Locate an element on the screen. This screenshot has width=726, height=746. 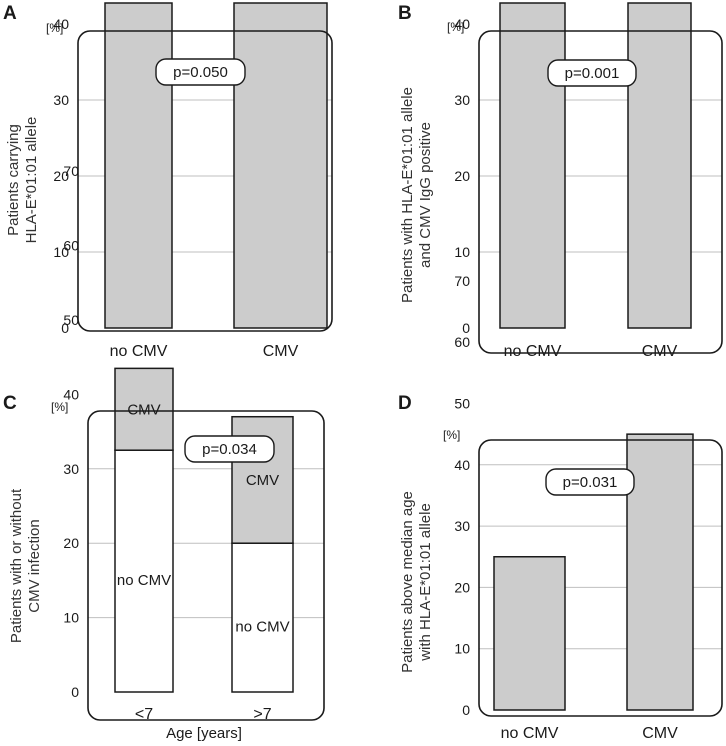
panel-c-pvalue-label: p=0.034 is located at coordinates (229, 449).